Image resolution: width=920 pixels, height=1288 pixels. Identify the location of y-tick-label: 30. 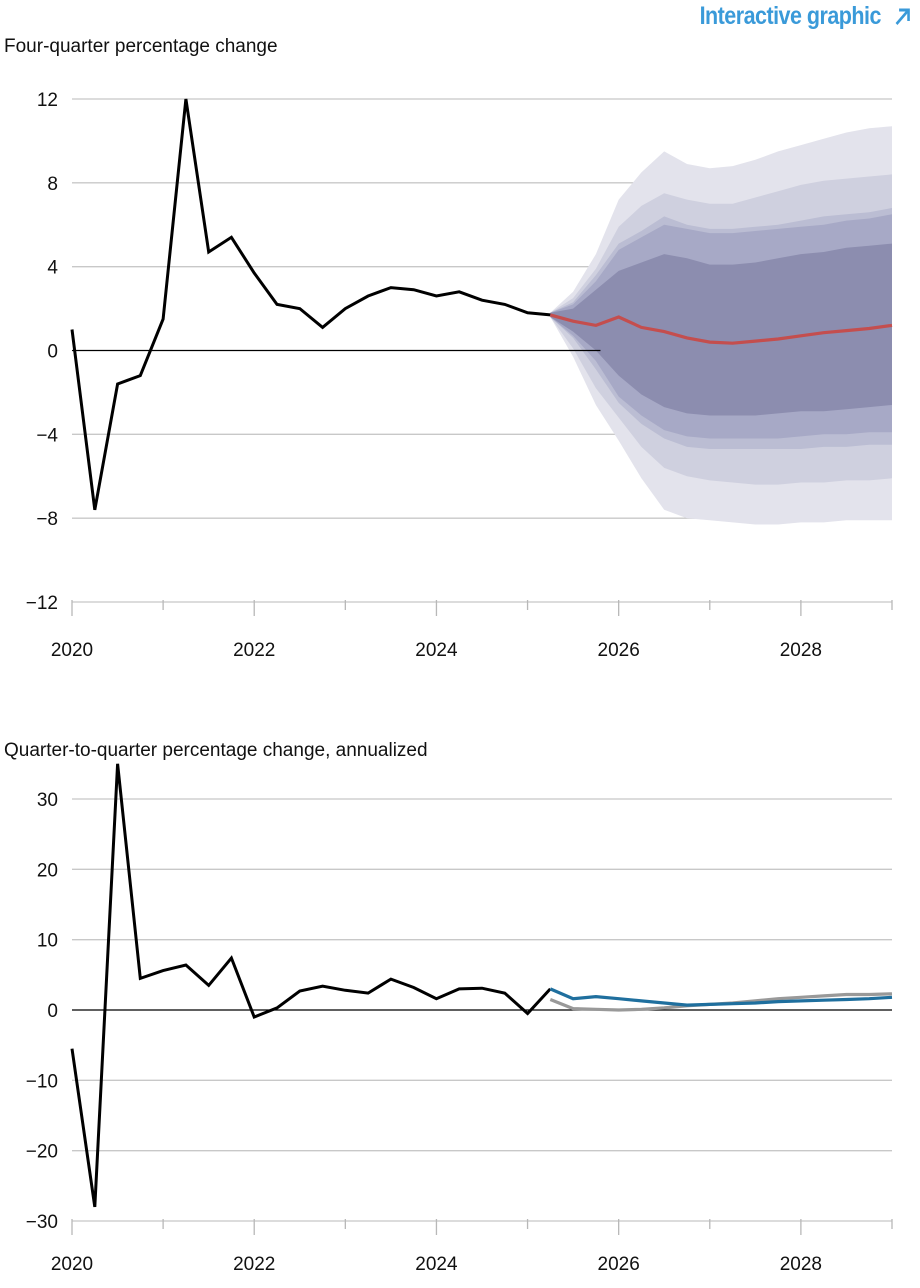
(47, 800).